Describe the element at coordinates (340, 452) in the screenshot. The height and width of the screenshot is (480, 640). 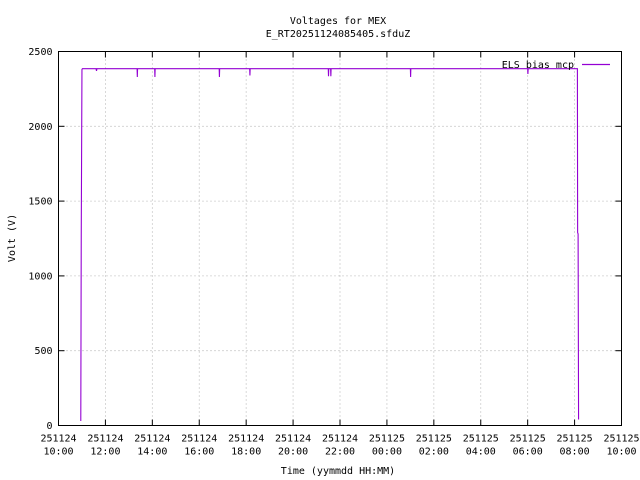
I see `x-tick-label-time: 22:00` at that location.